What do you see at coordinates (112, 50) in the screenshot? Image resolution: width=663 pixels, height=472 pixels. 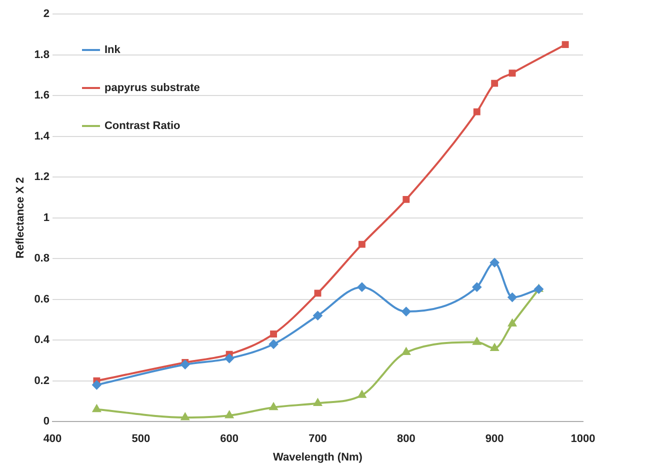 I see `legend-label: Ink` at bounding box center [112, 50].